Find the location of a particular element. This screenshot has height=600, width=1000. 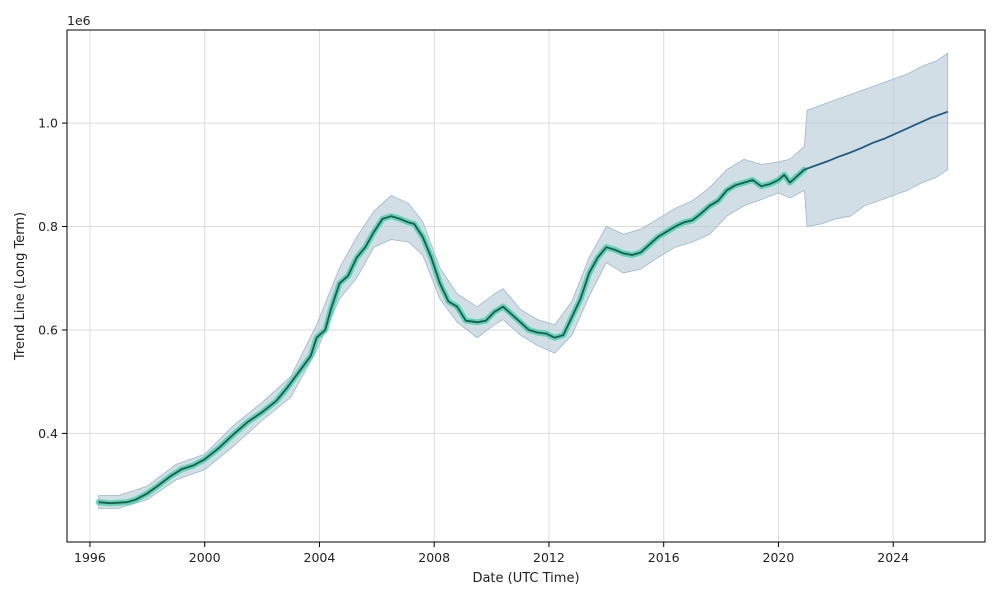

y-tick-label: 0.6 is located at coordinates (48, 329).